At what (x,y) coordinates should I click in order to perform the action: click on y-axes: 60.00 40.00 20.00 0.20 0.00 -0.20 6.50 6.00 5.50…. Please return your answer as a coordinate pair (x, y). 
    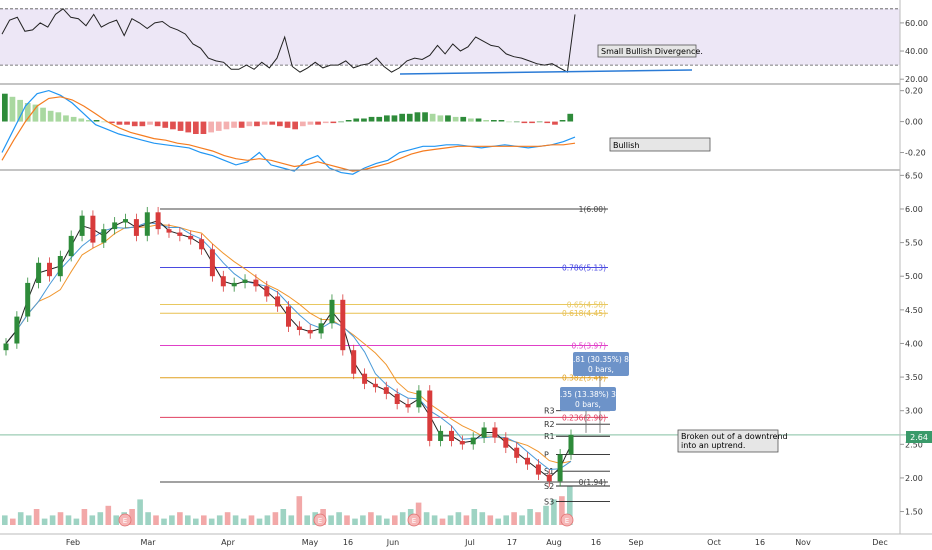
    Looking at the image, I should click on (913, 267).